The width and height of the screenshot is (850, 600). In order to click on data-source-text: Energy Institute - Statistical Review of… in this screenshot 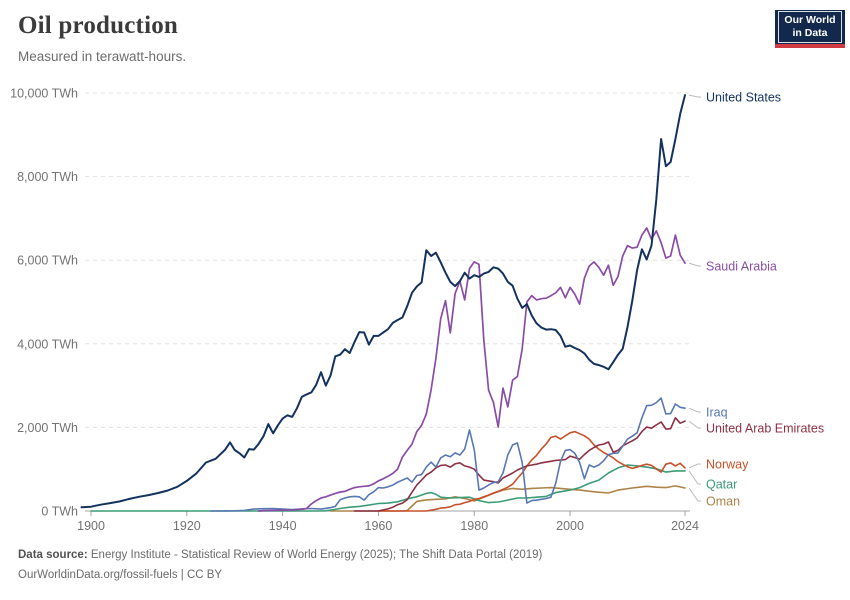, I will do `click(316, 555)`.